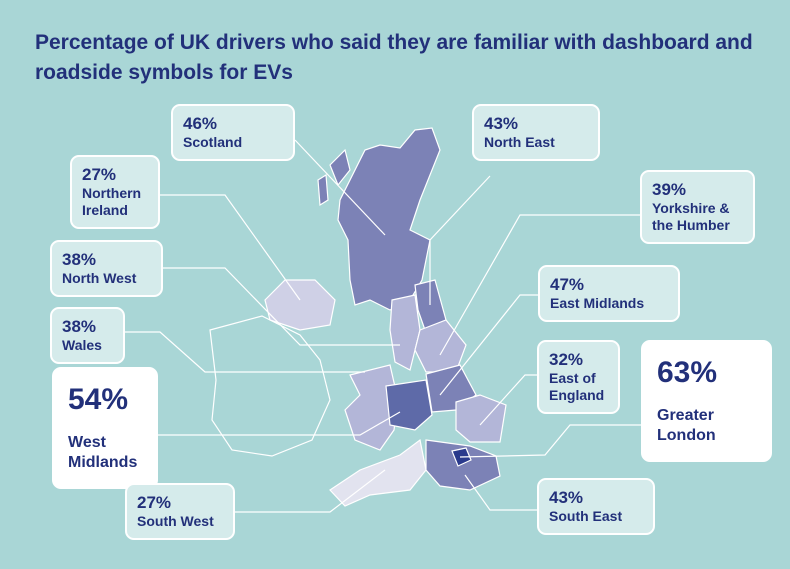 The height and width of the screenshot is (569, 790). What do you see at coordinates (597, 303) in the screenshot?
I see `region-name: East Midlands` at bounding box center [597, 303].